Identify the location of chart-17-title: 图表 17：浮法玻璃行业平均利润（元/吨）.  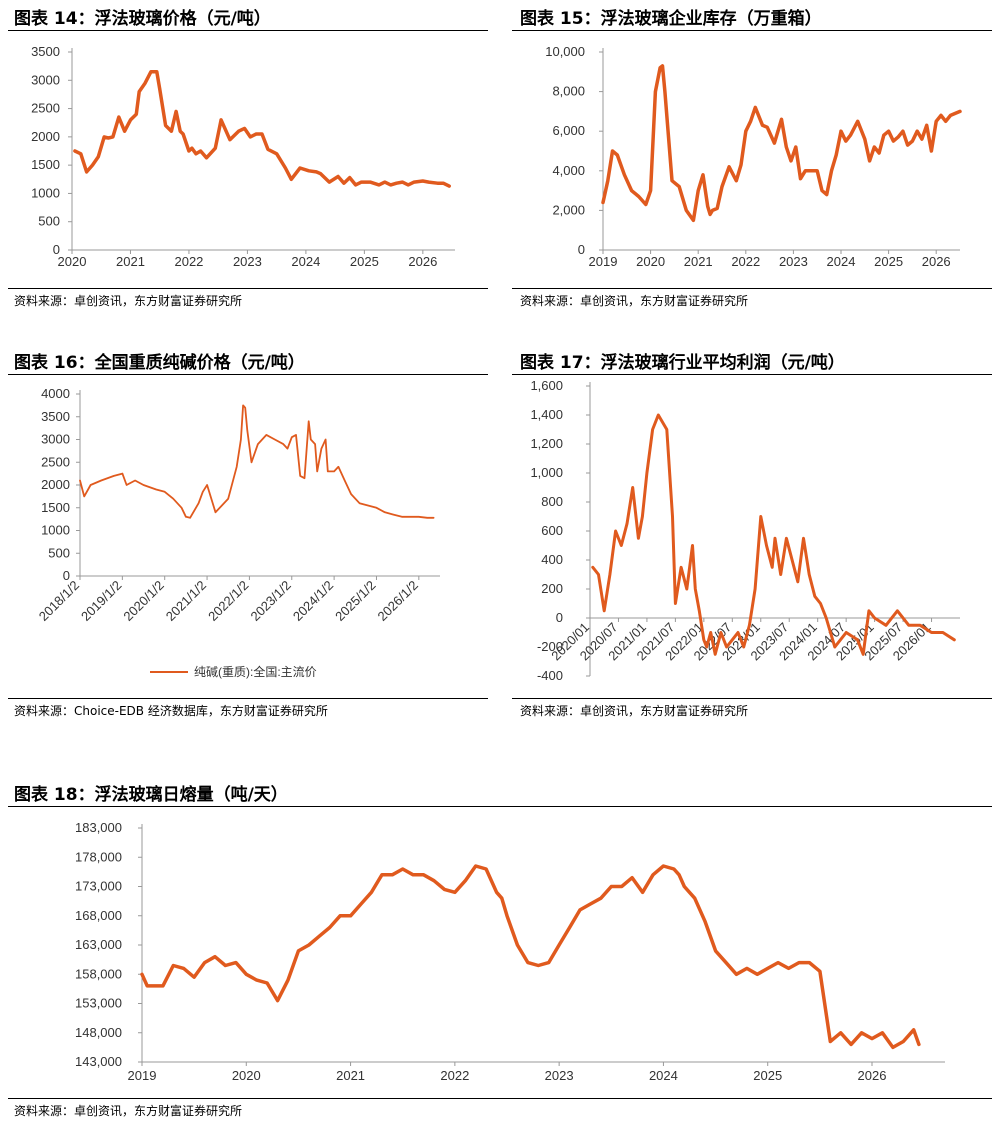
(682, 363).